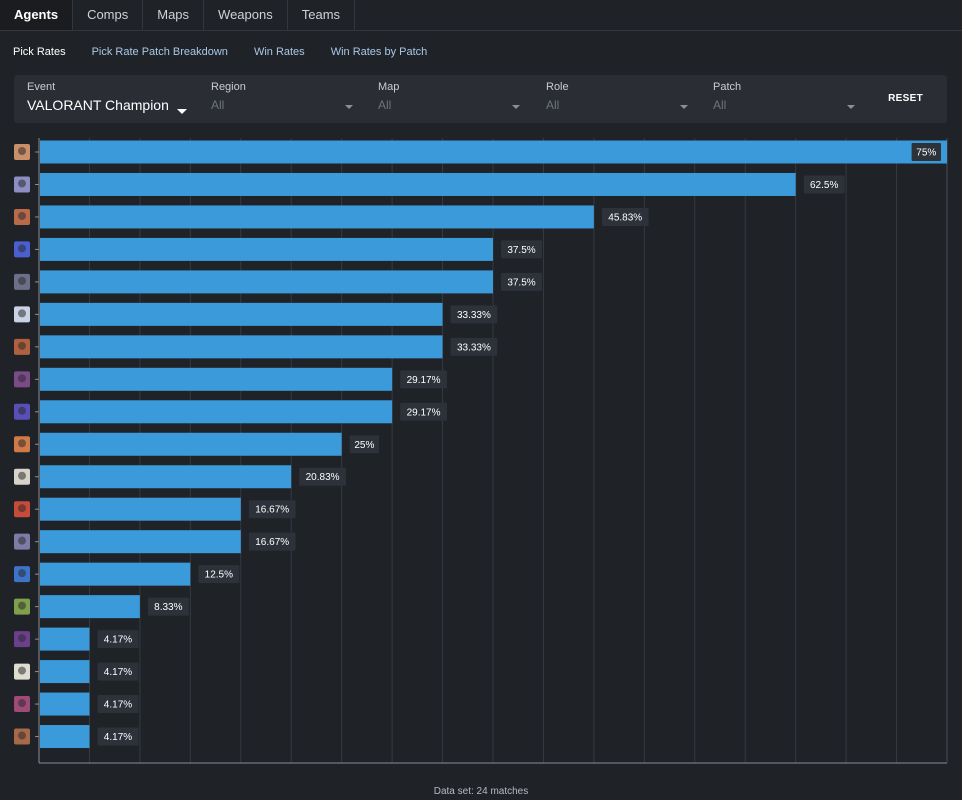  Describe the element at coordinates (449, 97) in the screenshot. I see `map-filter: Map All` at that location.